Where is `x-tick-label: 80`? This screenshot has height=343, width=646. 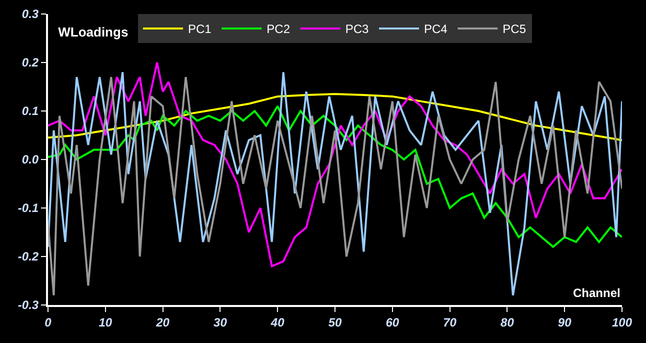 x-tick-label: 80 is located at coordinates (507, 322).